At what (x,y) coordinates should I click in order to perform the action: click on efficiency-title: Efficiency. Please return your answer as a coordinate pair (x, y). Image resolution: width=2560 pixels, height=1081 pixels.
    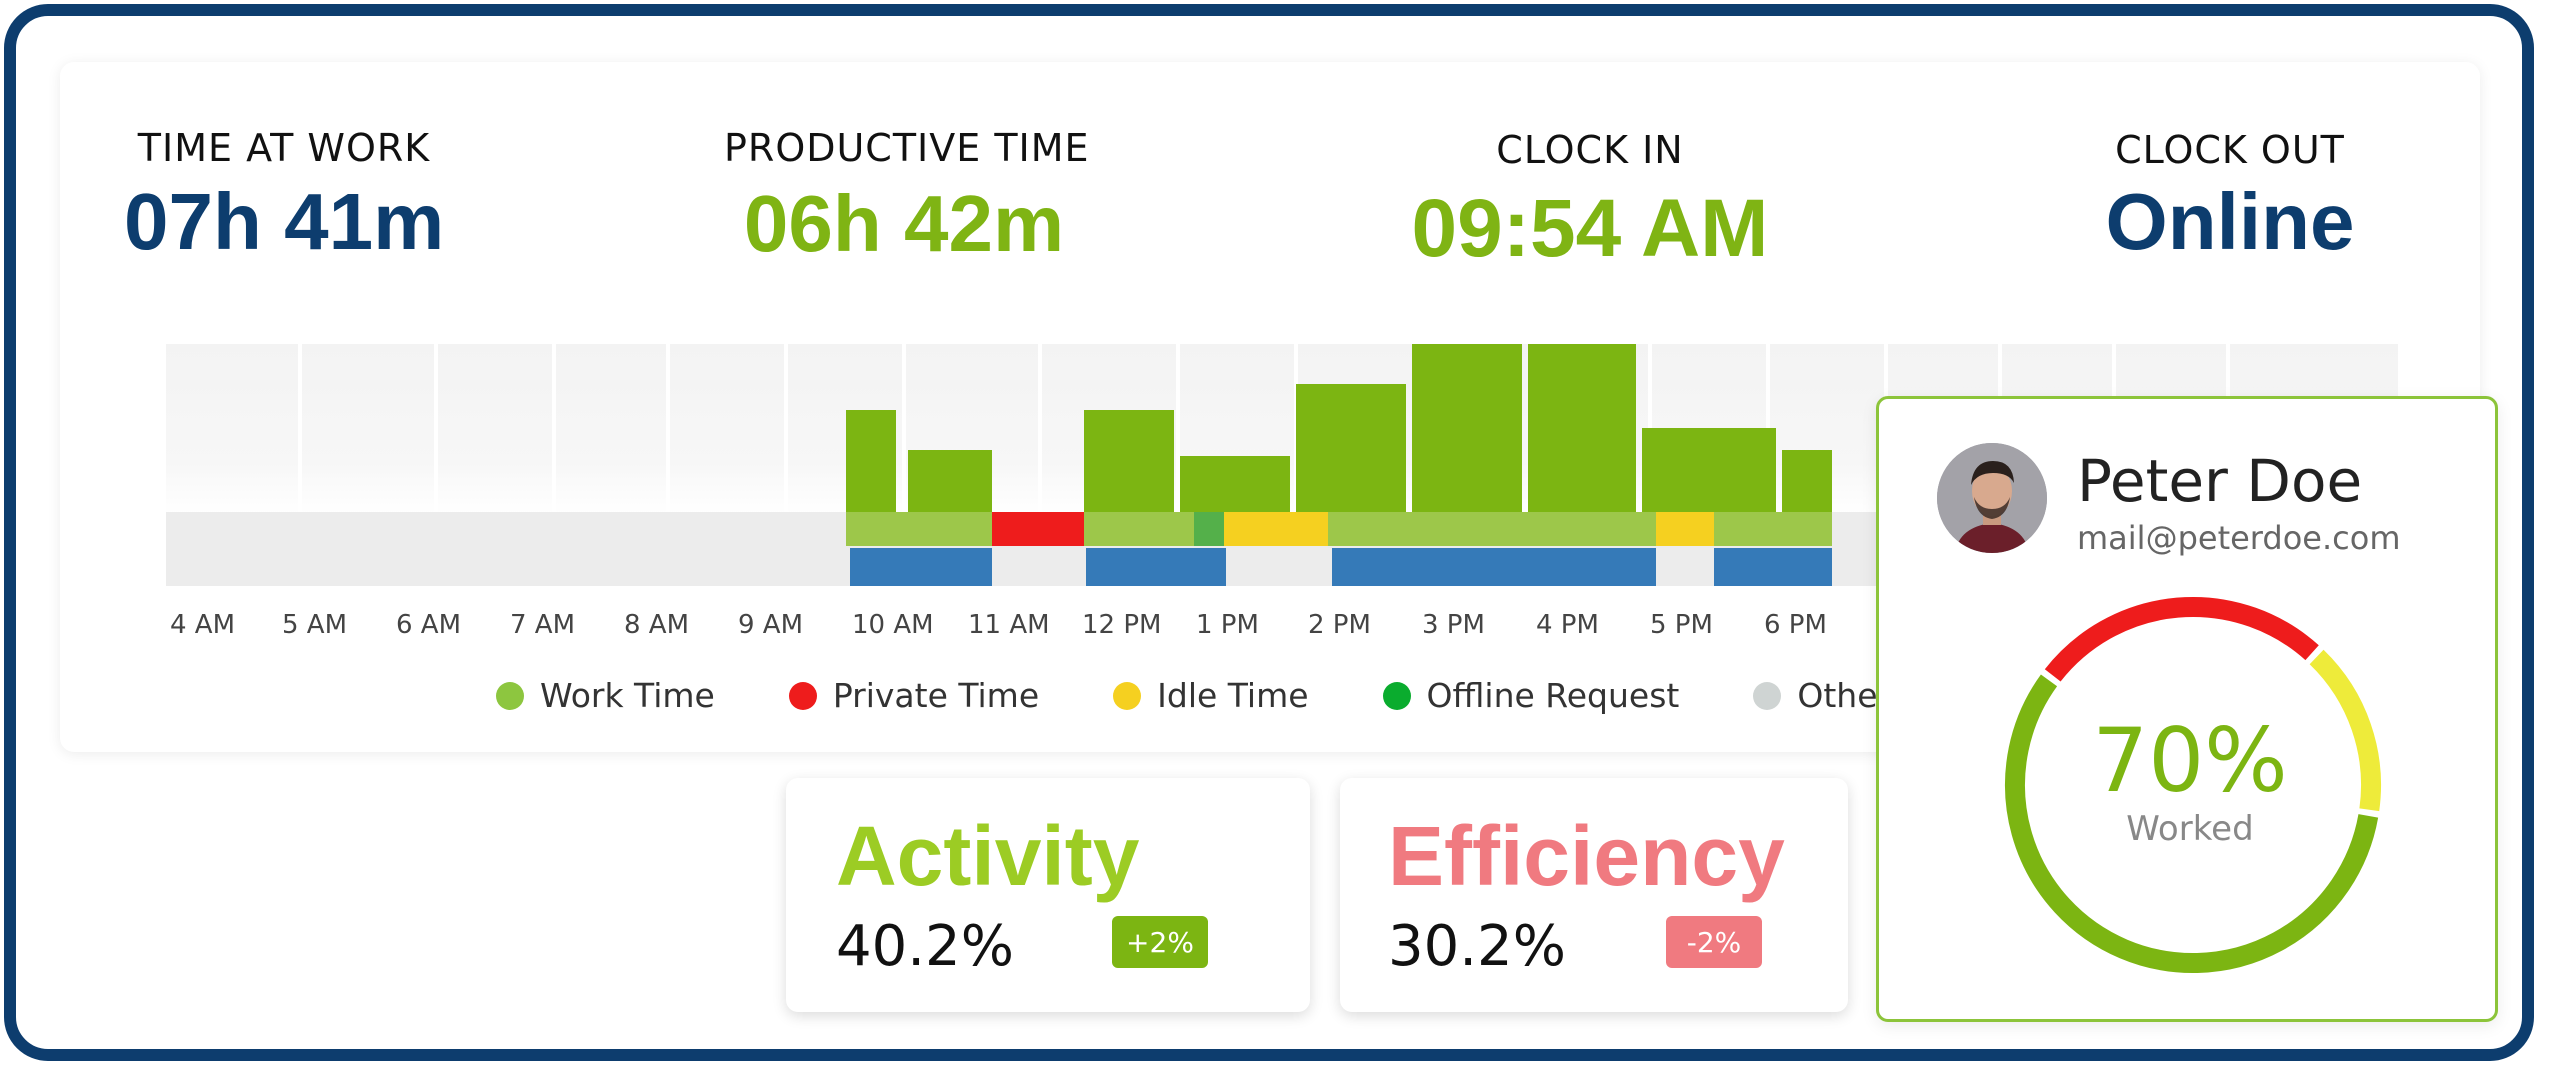
    Looking at the image, I should click on (1586, 856).